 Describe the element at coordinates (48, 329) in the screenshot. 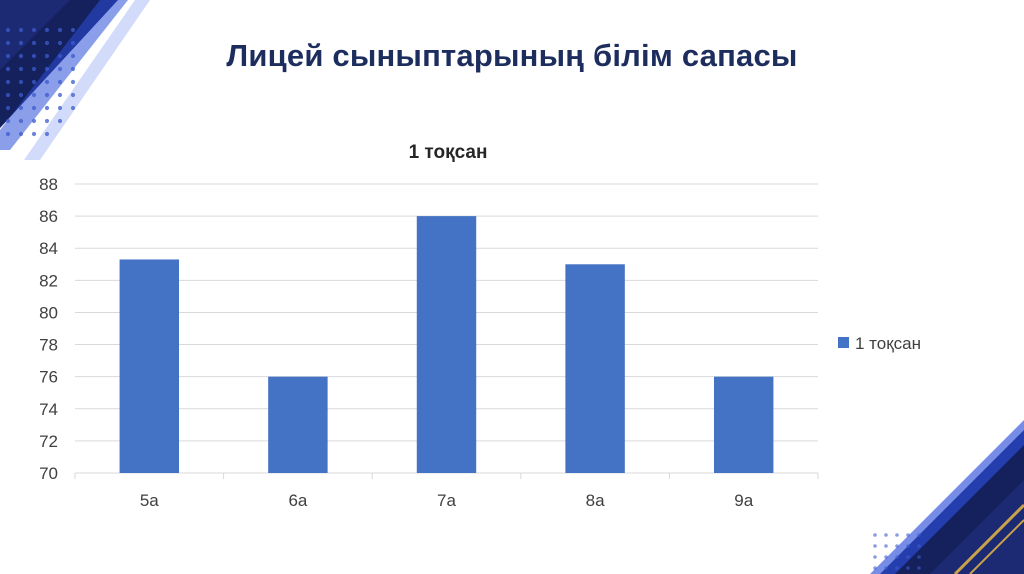

I see `y-axis-ticks: 70 72 74 76 78 80 82 84 86 88` at that location.